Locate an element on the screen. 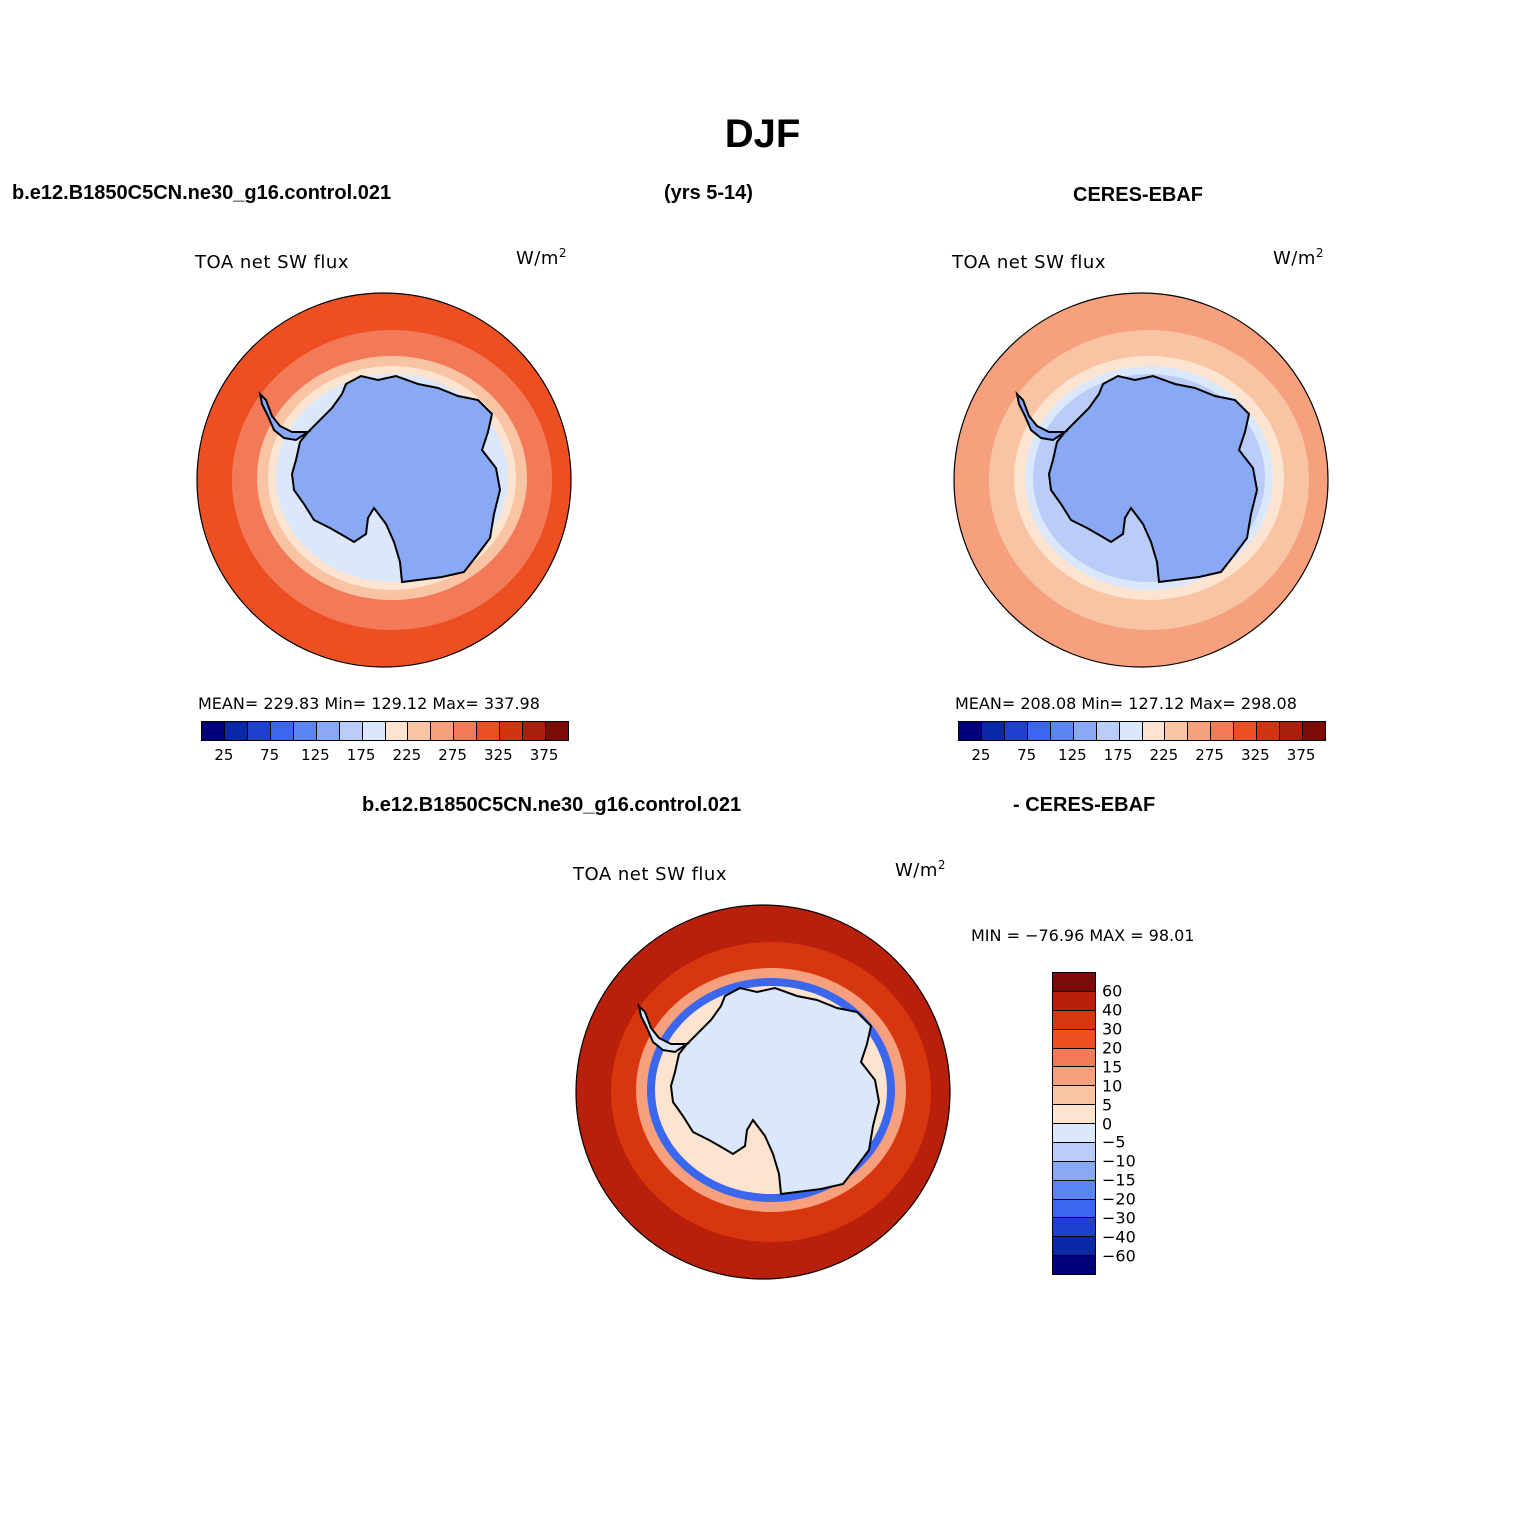 The height and width of the screenshot is (1525, 1525). model-polar-map is located at coordinates (384, 480).